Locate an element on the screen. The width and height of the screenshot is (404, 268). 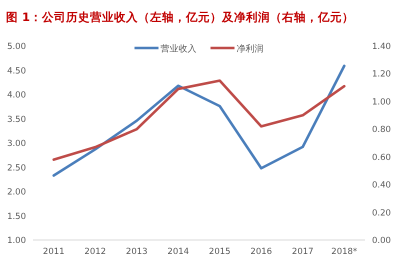
y2-tick-label: 1.00 is located at coordinates (381, 102).